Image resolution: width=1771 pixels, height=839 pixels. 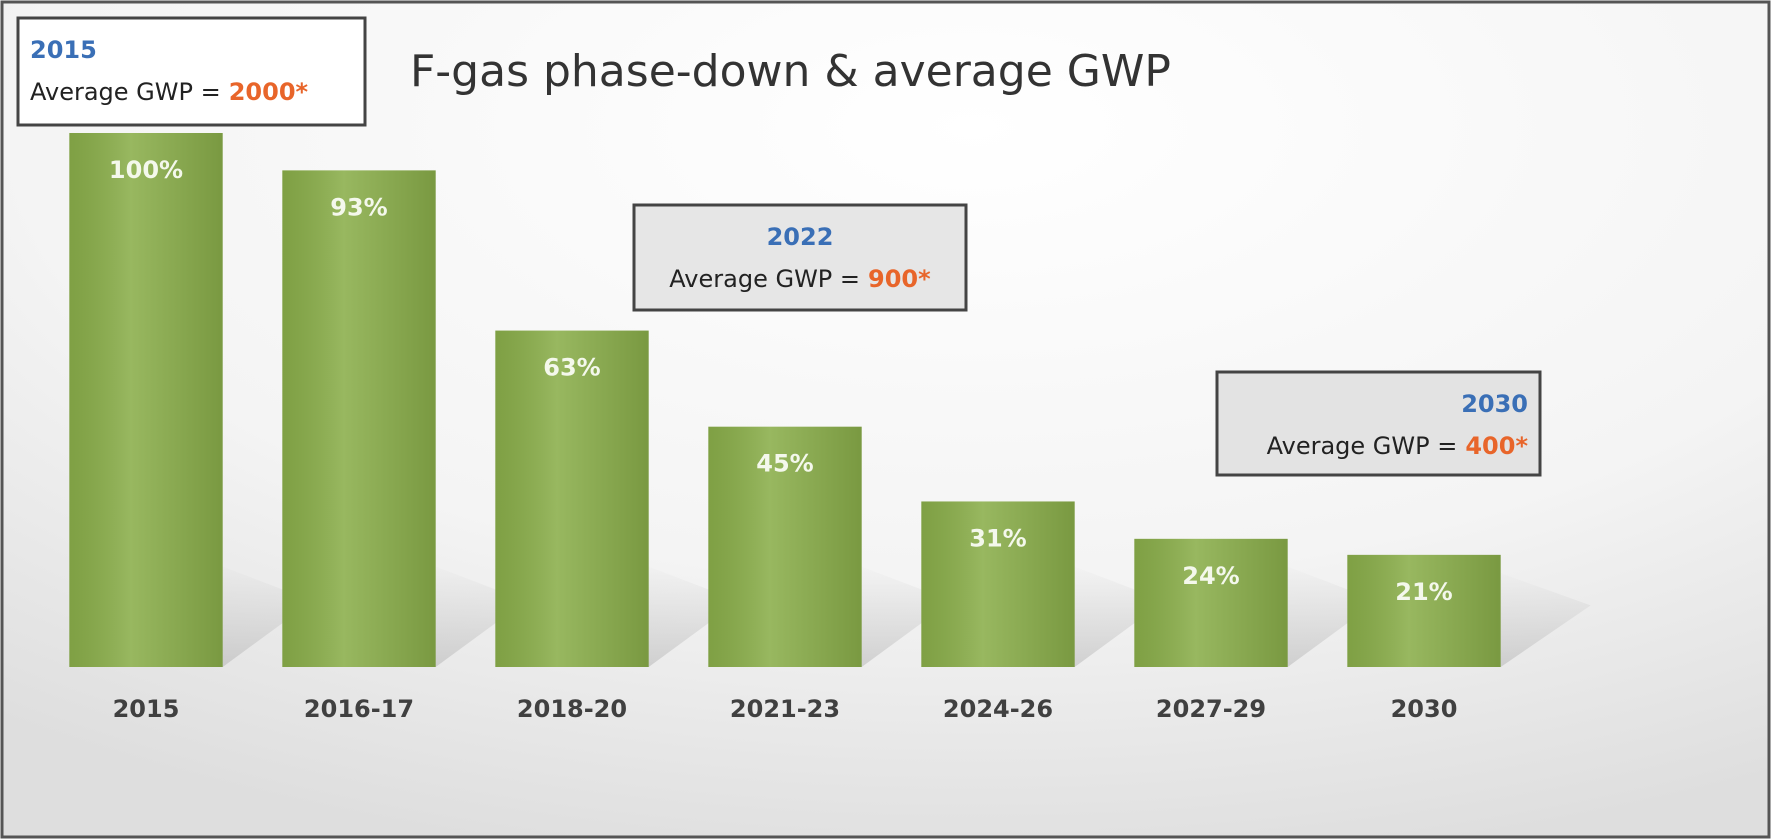 What do you see at coordinates (784, 464) in the screenshot?
I see `data-label: 45%` at bounding box center [784, 464].